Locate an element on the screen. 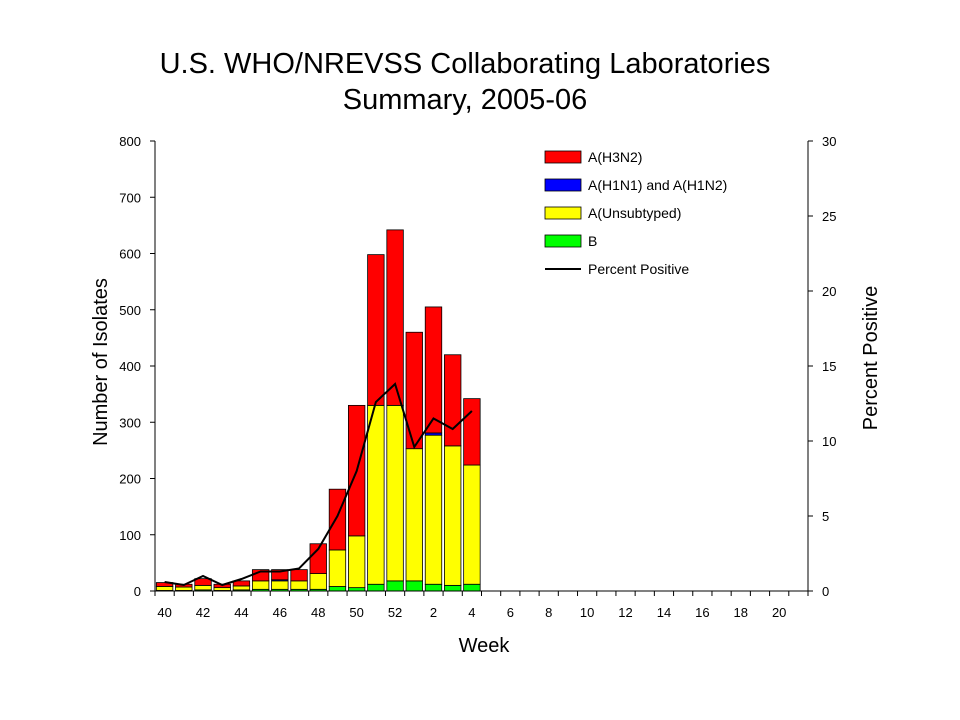 The image size is (960, 720). y2-tick-label-6: 30 is located at coordinates (829, 141).